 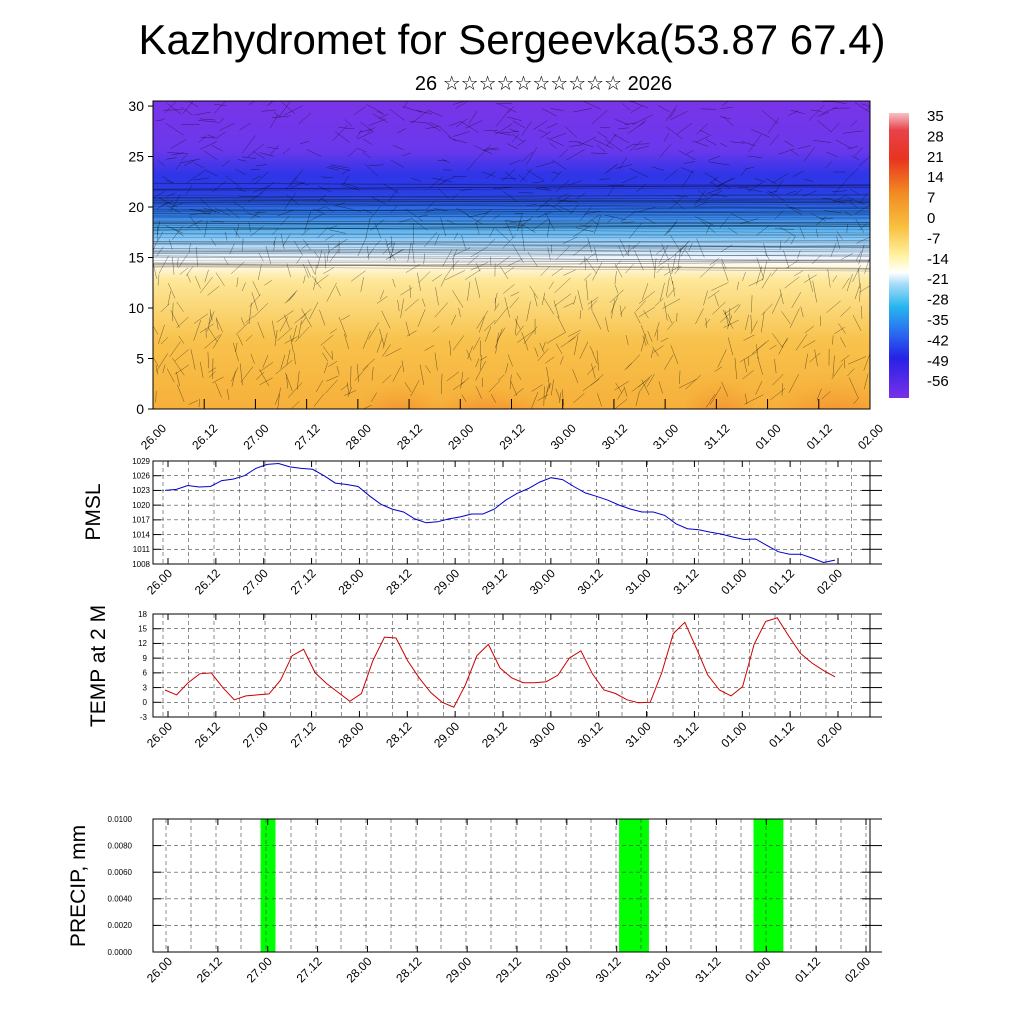 I want to click on y-tick-label: 0.0100, so click(x=120, y=819).